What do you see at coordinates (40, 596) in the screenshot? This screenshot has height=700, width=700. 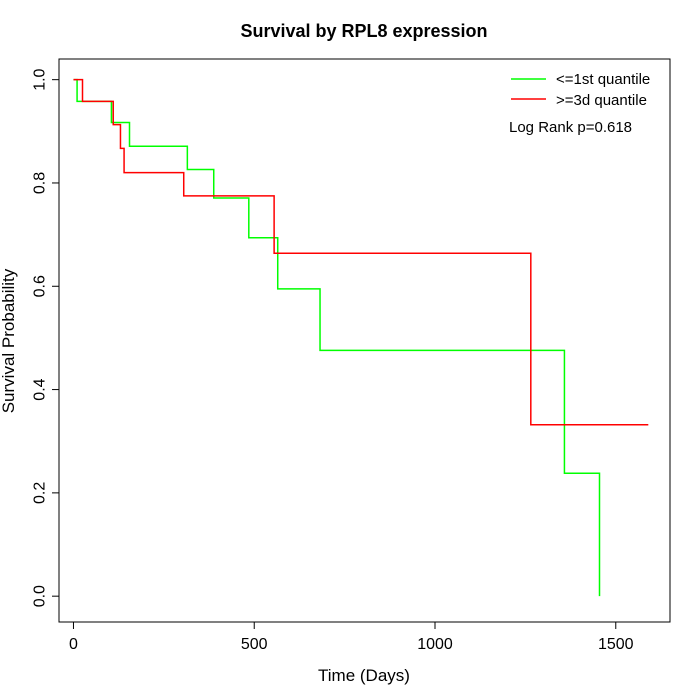 I see `y-tick-label: 0.0` at bounding box center [40, 596].